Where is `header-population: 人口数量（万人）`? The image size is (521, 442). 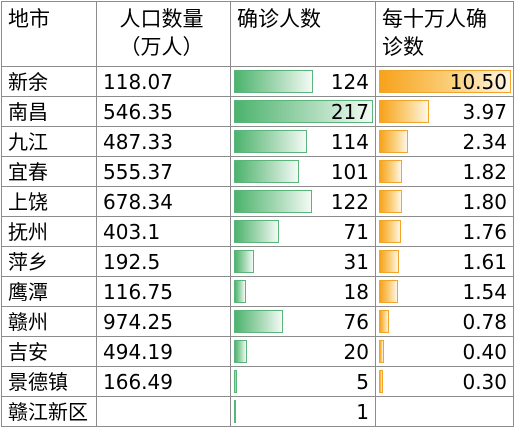
header-population: 人口数量（万人） is located at coordinates (163, 34).